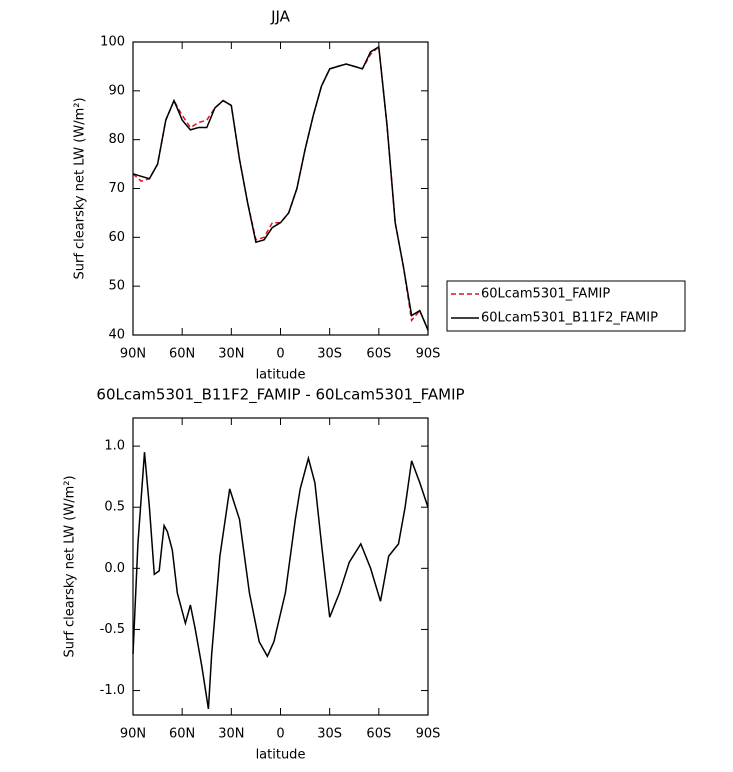 The height and width of the screenshot is (772, 733). I want to click on y-tick-label: 40, so click(116, 335).